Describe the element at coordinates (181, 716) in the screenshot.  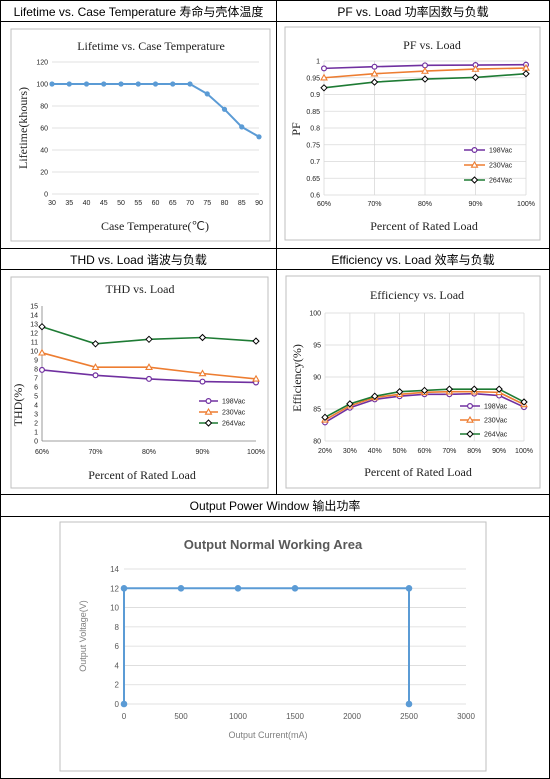
I see `opw-xtick-label: 500` at that location.